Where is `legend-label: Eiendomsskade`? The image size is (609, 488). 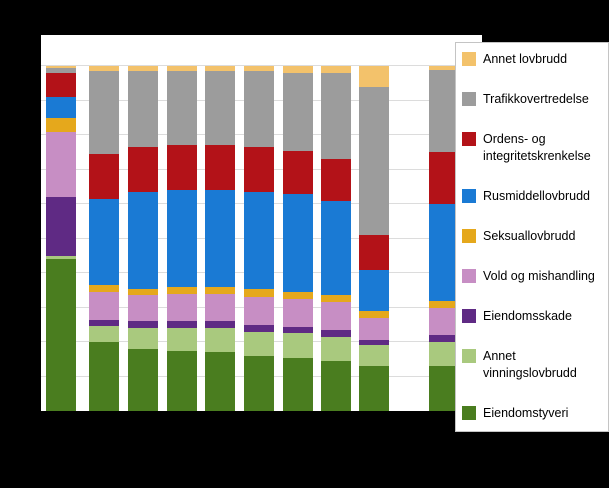
legend-label: Eiendomsskade is located at coordinates (527, 316).